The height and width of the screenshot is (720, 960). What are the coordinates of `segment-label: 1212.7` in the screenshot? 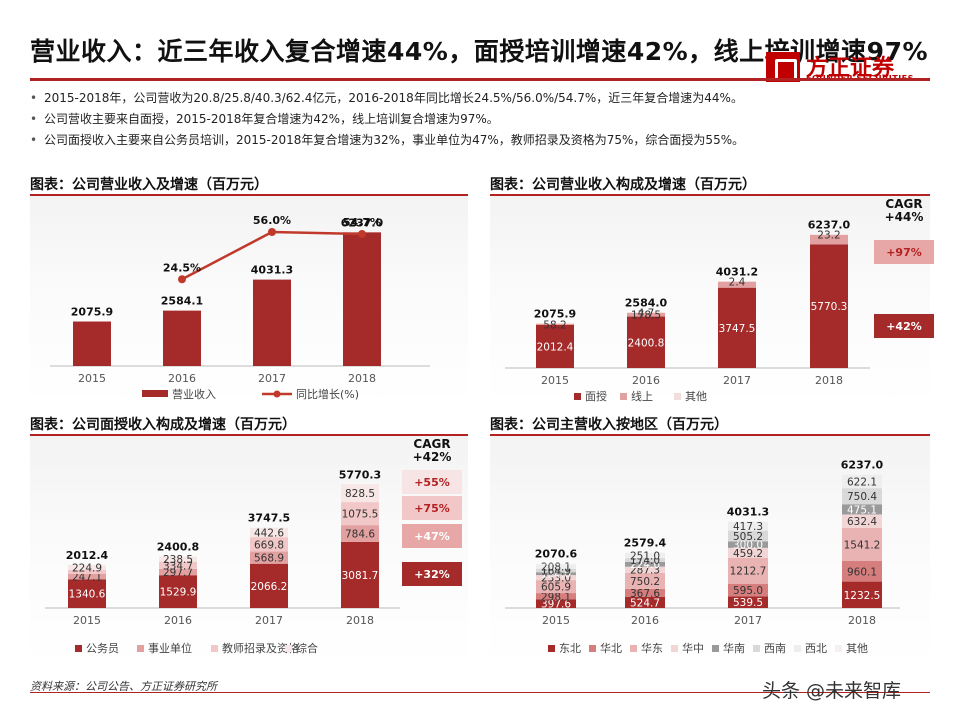 It's located at (748, 572).